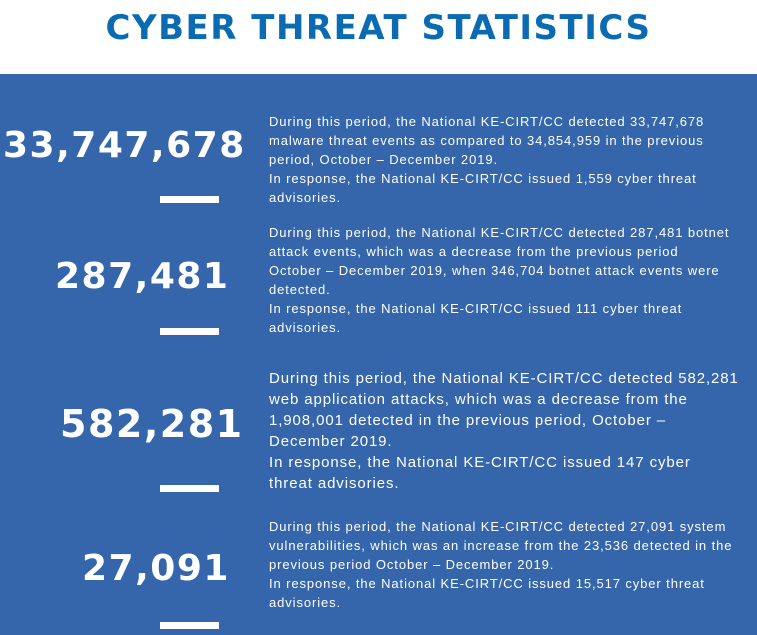  I want to click on system-vulnerability-count: 27,091, so click(156, 568).